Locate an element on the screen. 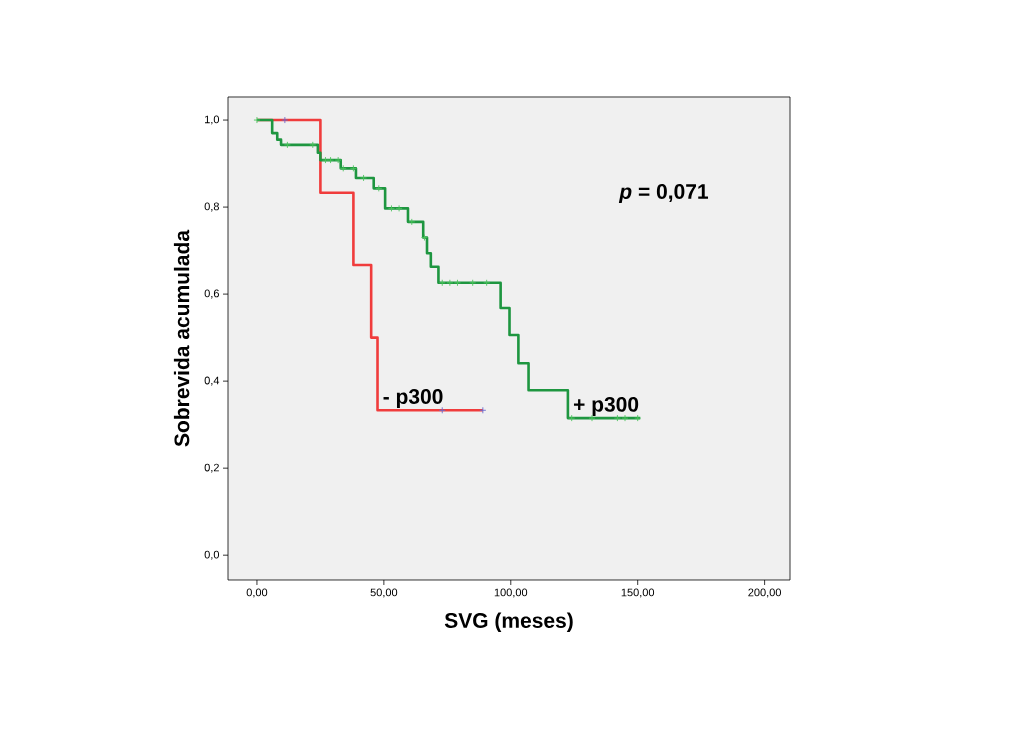 This screenshot has width=1010, height=731. series-label: + p300 is located at coordinates (606, 406).